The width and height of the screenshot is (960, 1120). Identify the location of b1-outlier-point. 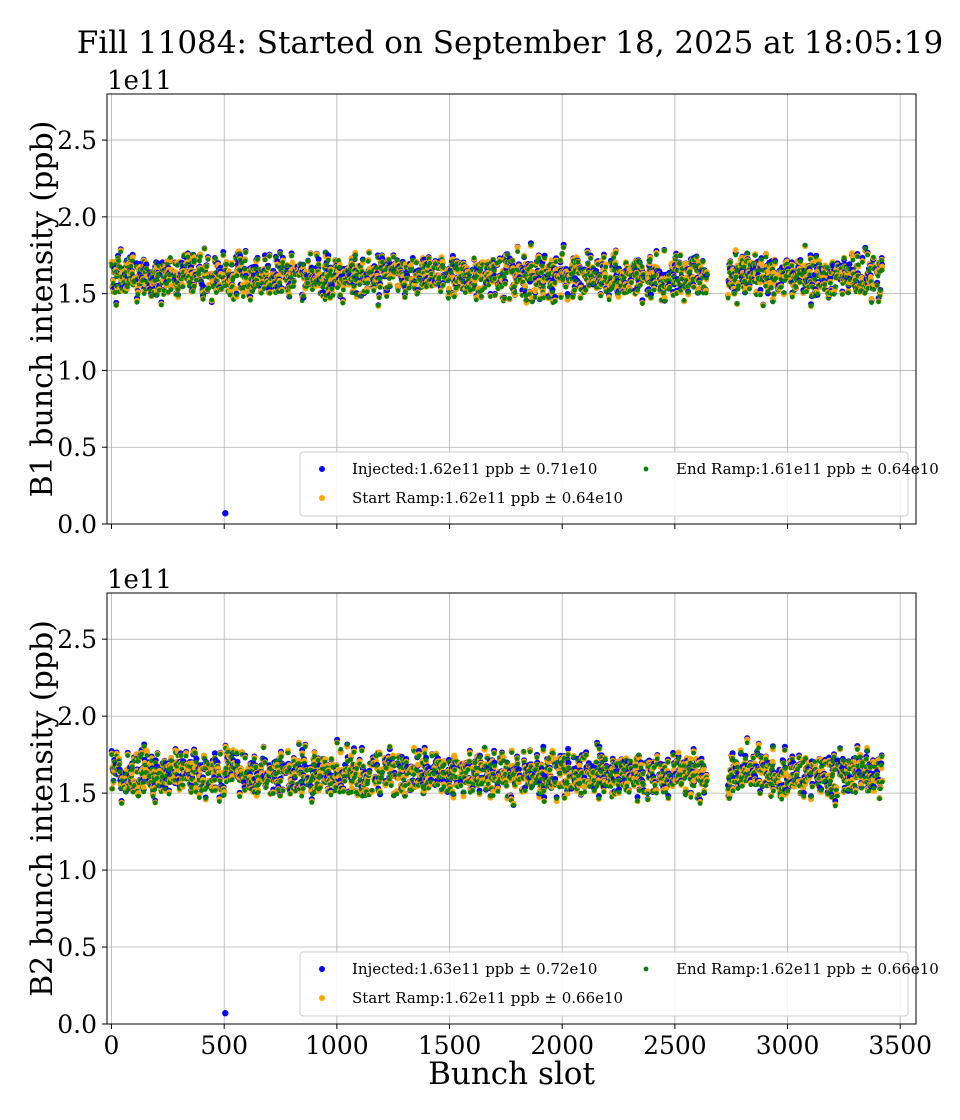
(225, 513).